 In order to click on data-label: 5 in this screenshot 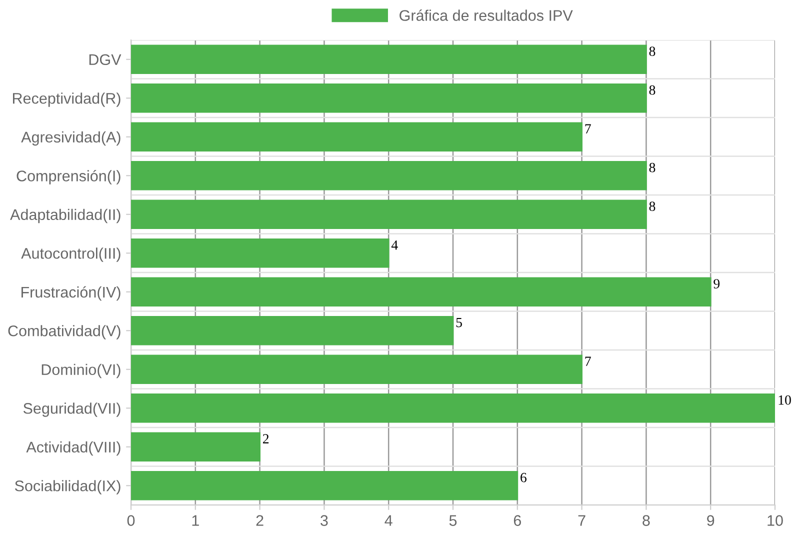, I will do `click(459, 323)`.